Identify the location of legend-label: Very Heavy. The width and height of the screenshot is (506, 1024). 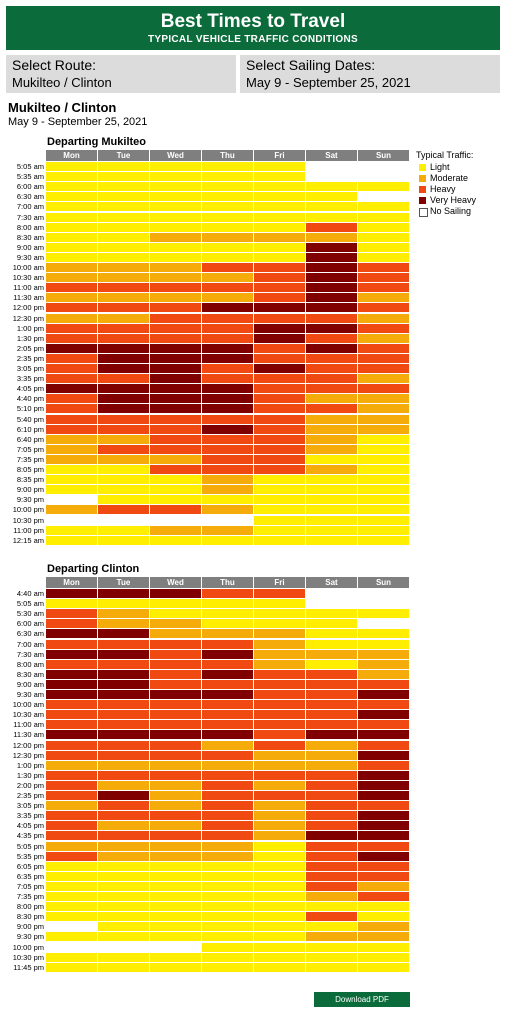
(453, 200).